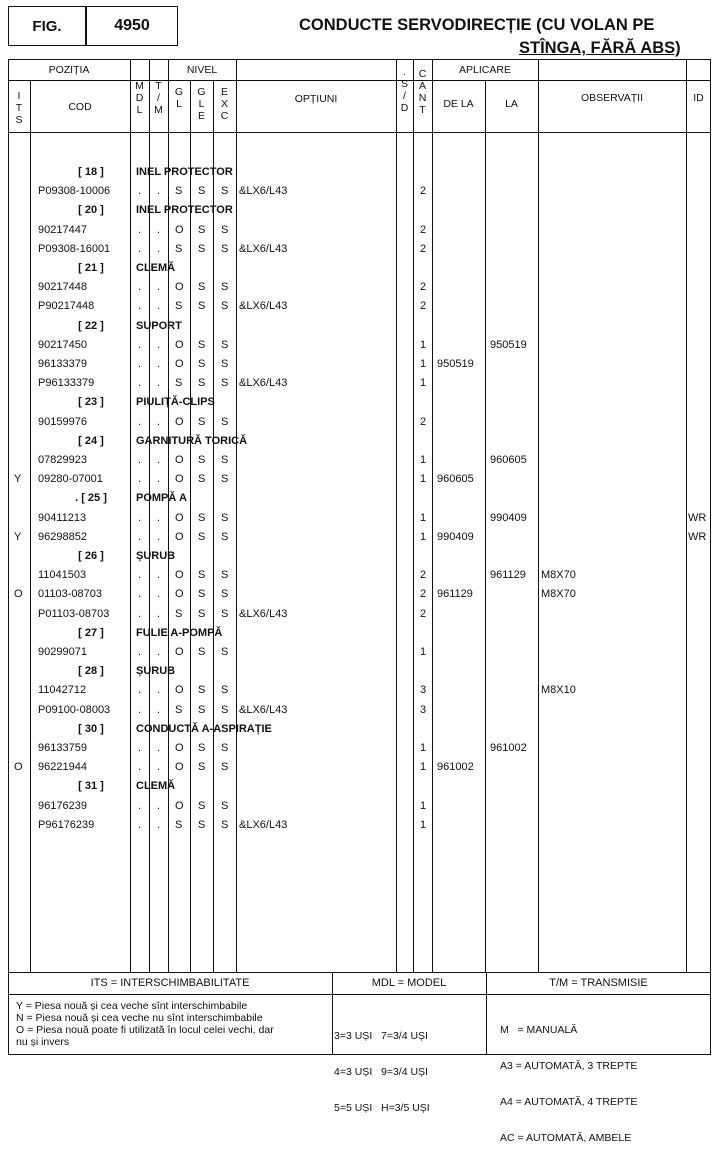  What do you see at coordinates (66, 383) in the screenshot?
I see `row-cod: P96133379` at bounding box center [66, 383].